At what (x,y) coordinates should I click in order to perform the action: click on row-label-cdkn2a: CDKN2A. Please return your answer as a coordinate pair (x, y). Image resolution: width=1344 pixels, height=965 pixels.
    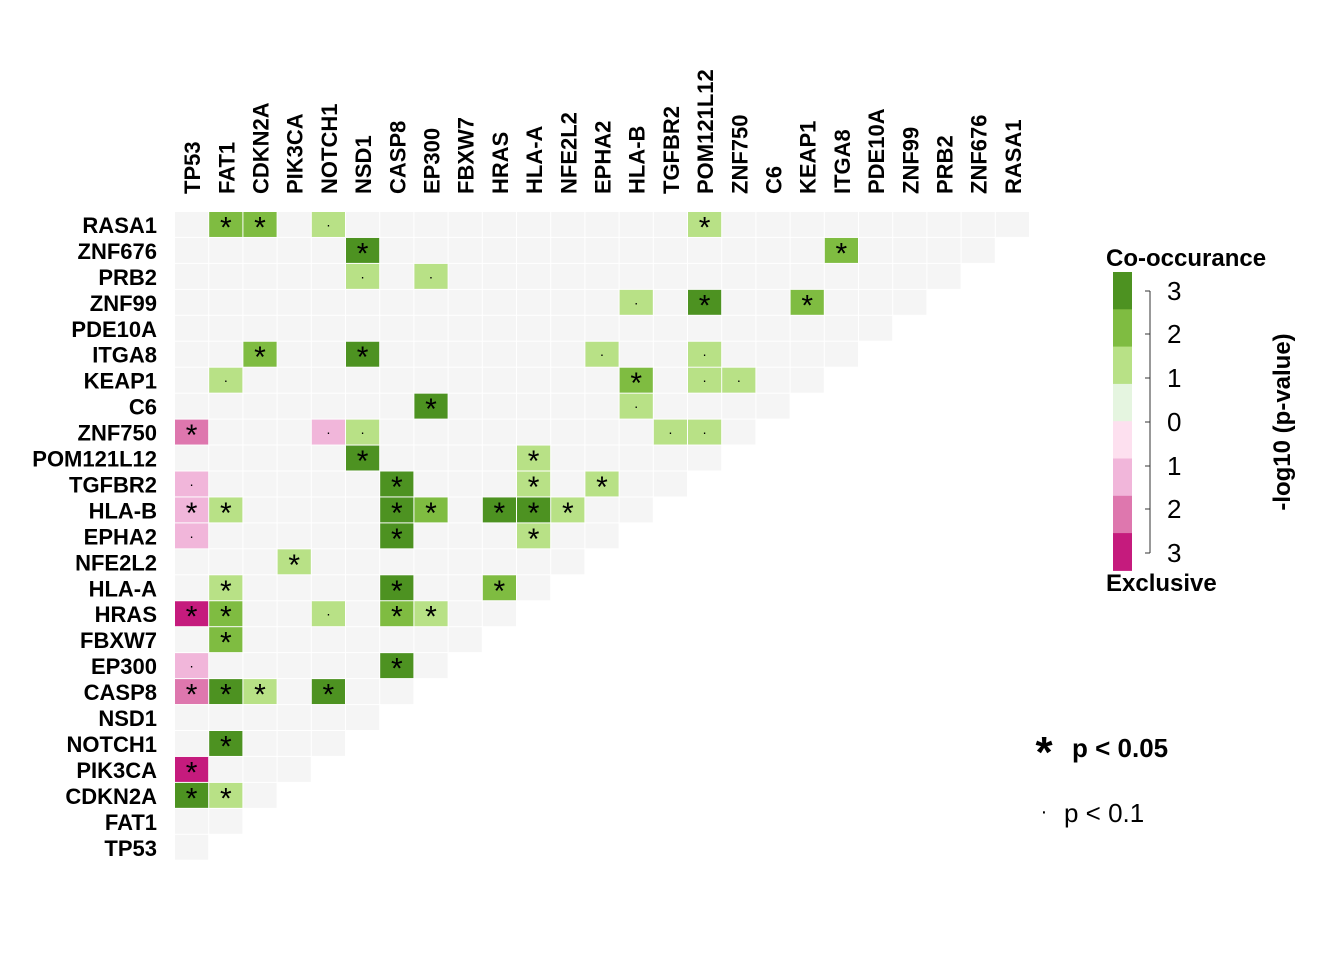
    Looking at the image, I should click on (111, 796).